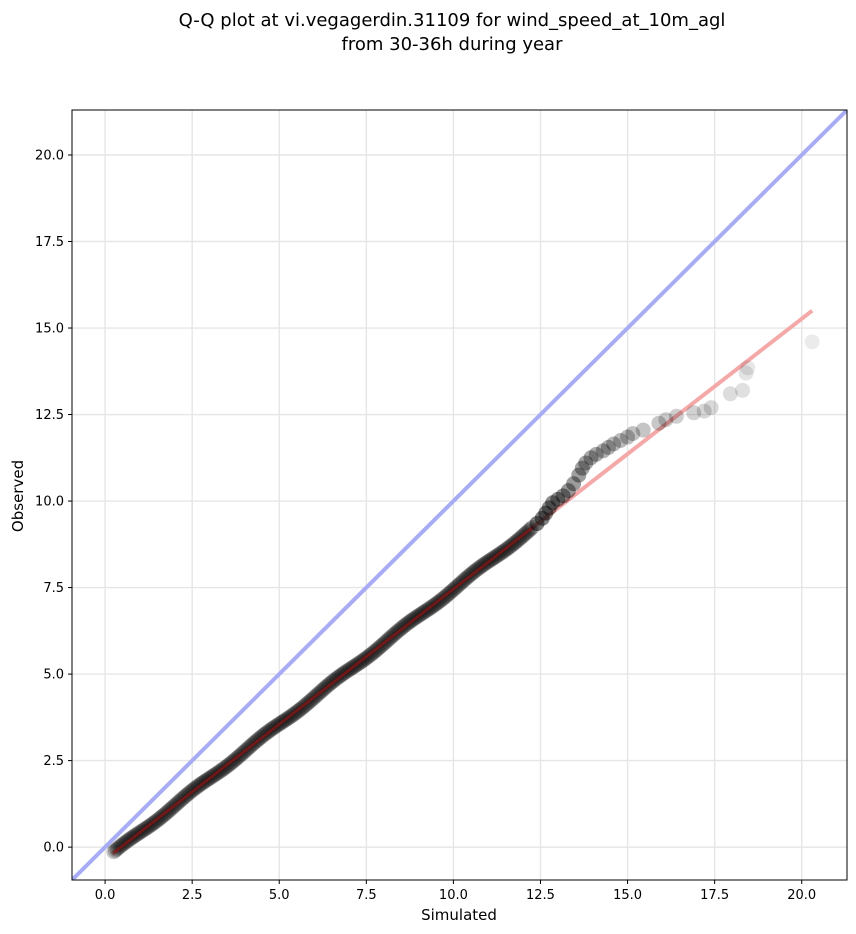 This screenshot has height=934, width=856. What do you see at coordinates (459, 915) in the screenshot?
I see `x-axis-label: Simulated` at bounding box center [459, 915].